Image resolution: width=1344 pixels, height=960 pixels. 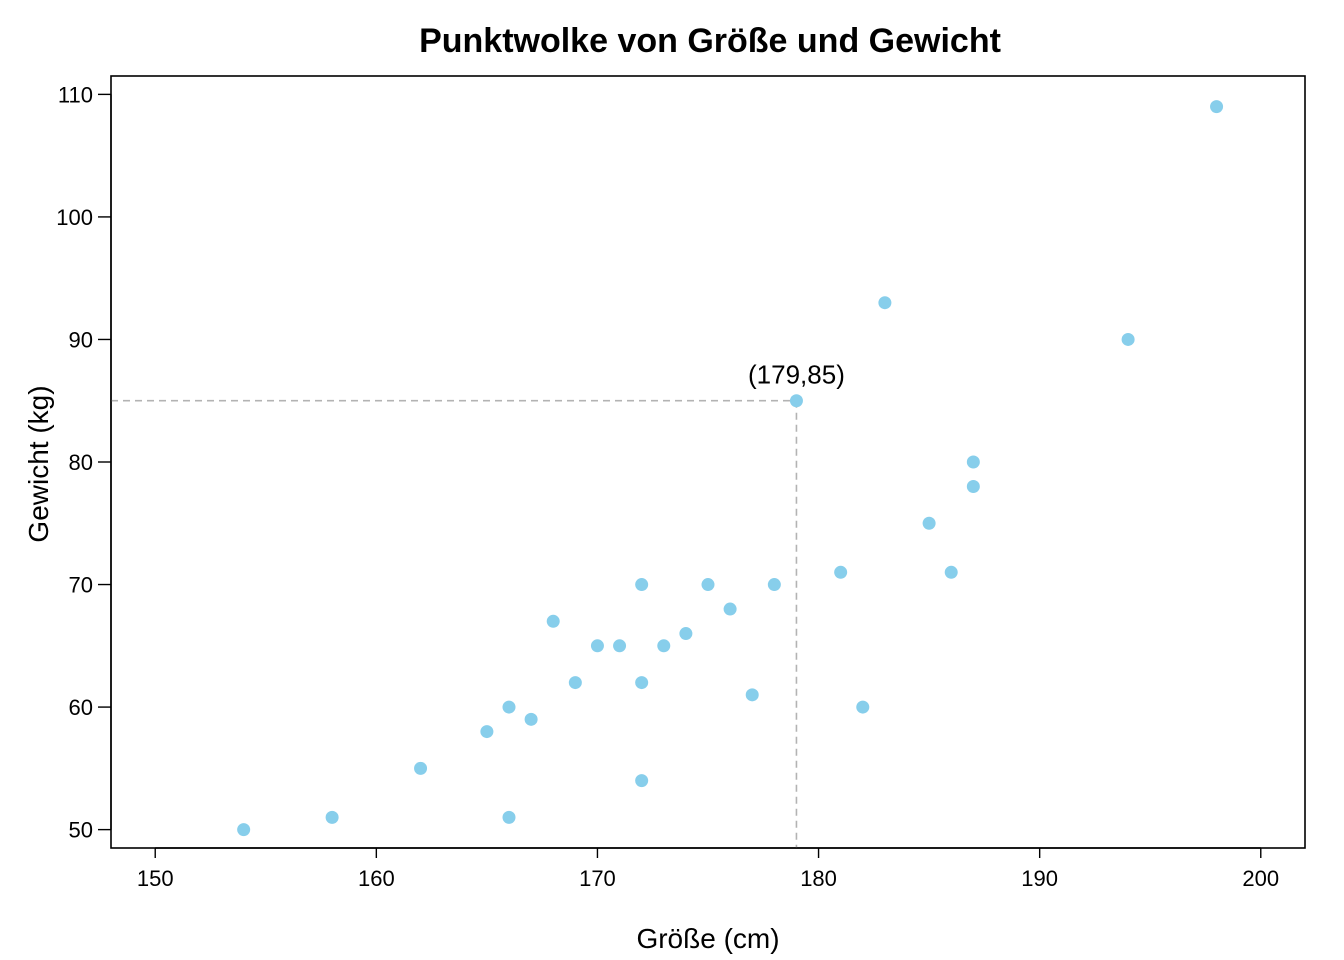 I want to click on x-tick-label: 160, so click(x=376, y=878).